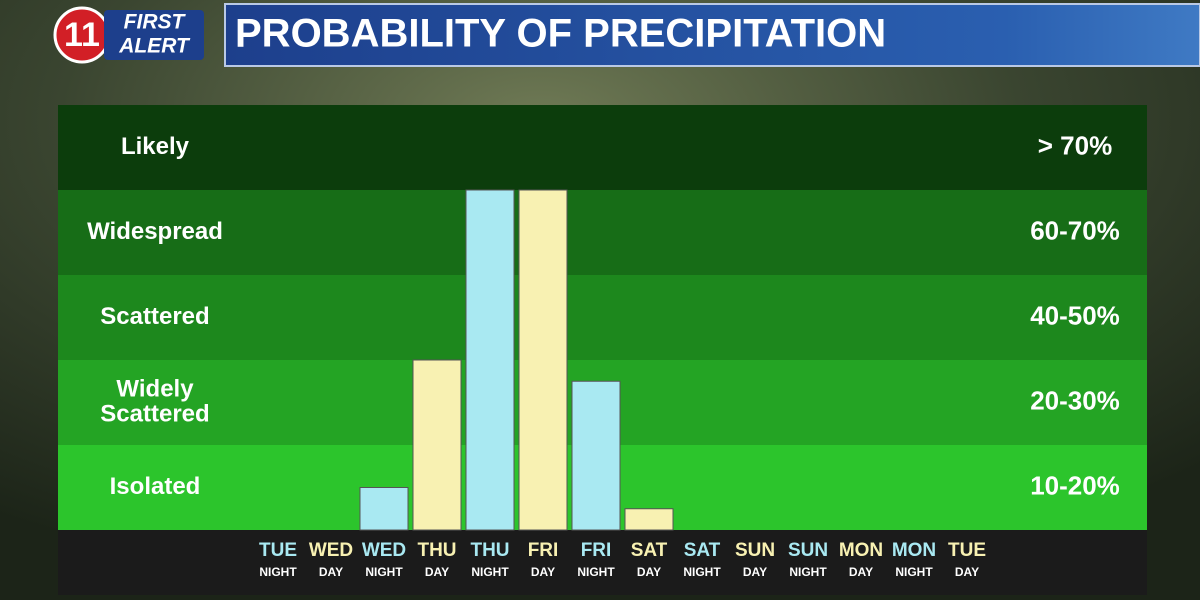 Image resolution: width=1200 pixels, height=600 pixels. What do you see at coordinates (82, 35) in the screenshot?
I see `logo-number: 11` at bounding box center [82, 35].